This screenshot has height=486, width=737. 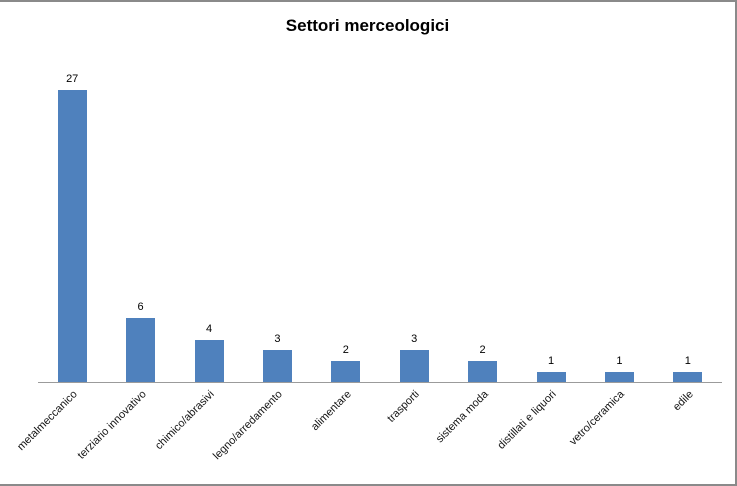 What do you see at coordinates (72, 79) in the screenshot?
I see `bar-value-label: 27` at bounding box center [72, 79].